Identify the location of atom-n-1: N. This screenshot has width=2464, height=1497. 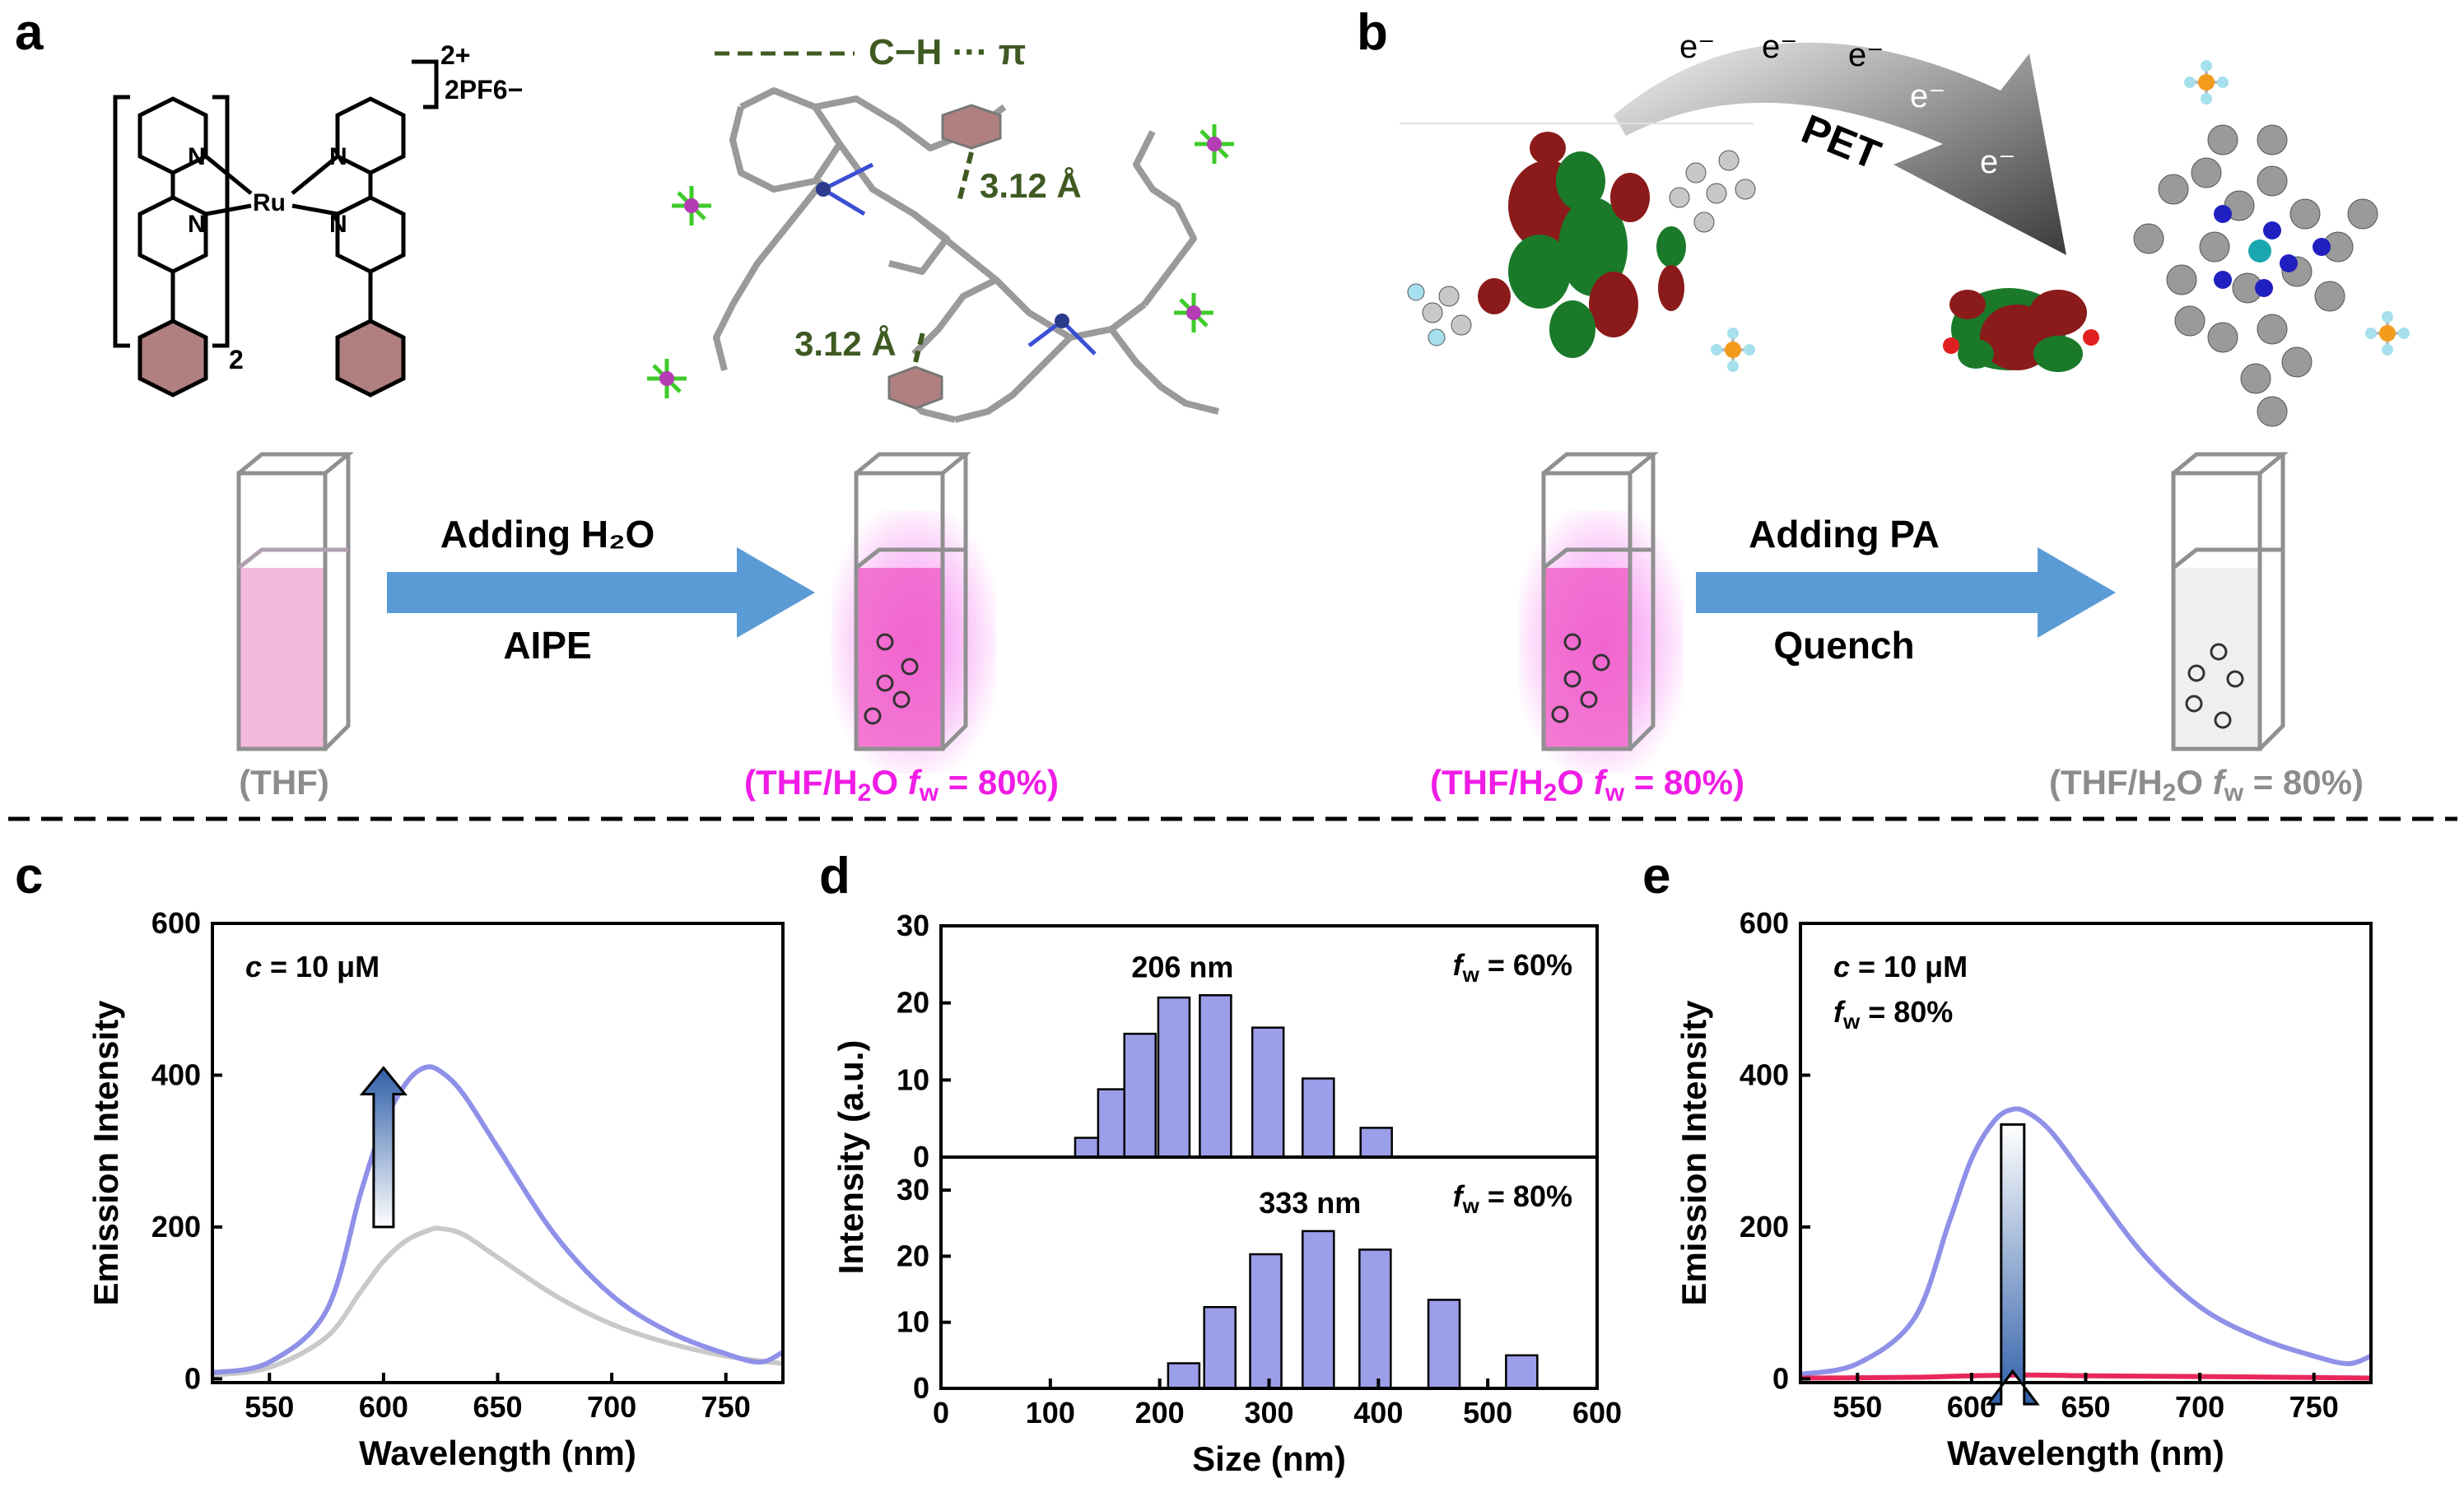
(197, 156).